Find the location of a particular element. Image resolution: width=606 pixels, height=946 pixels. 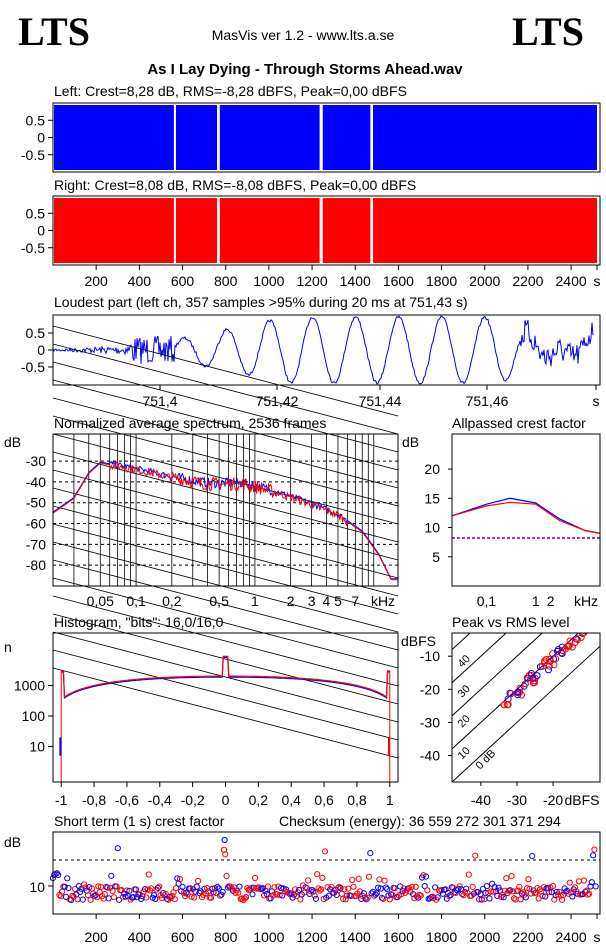

spectrum-ytick-label: -30 is located at coordinates (36, 461).